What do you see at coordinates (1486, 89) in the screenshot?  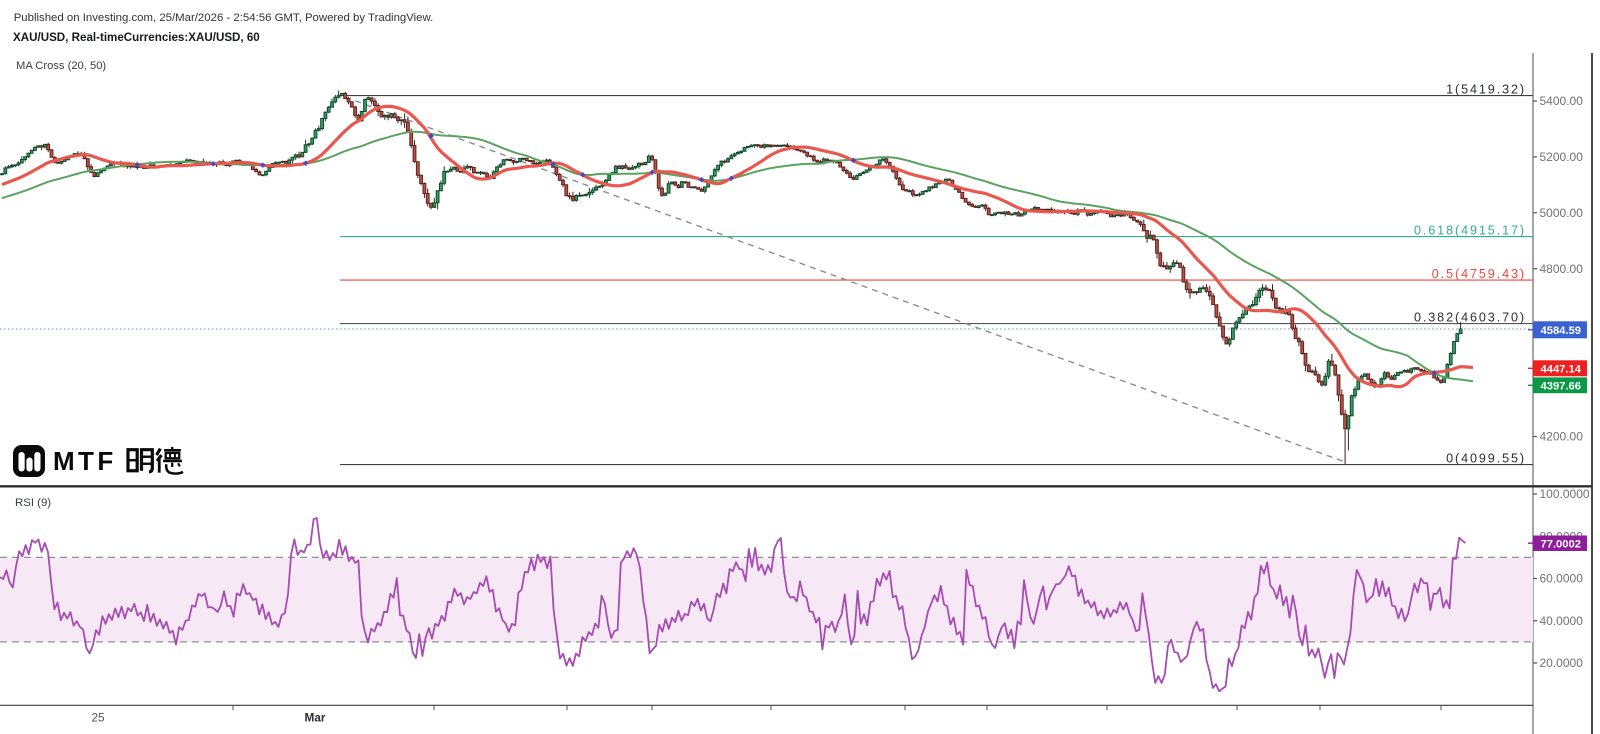 I see `svg-text: 1(5419.32)` at bounding box center [1486, 89].